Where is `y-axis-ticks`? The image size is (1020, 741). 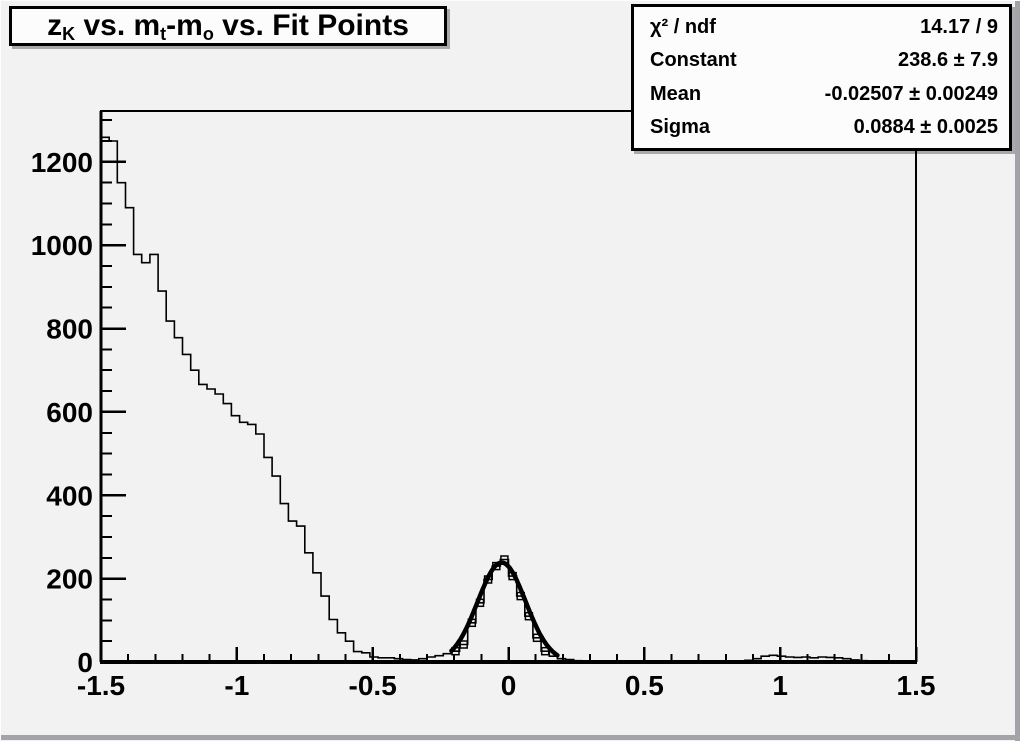 y-axis-ticks is located at coordinates (113, 391).